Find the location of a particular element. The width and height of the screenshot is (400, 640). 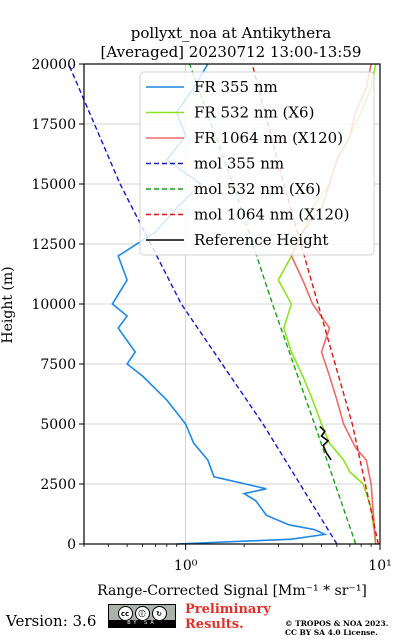

x-tick-label: 10¹ is located at coordinates (379, 566).